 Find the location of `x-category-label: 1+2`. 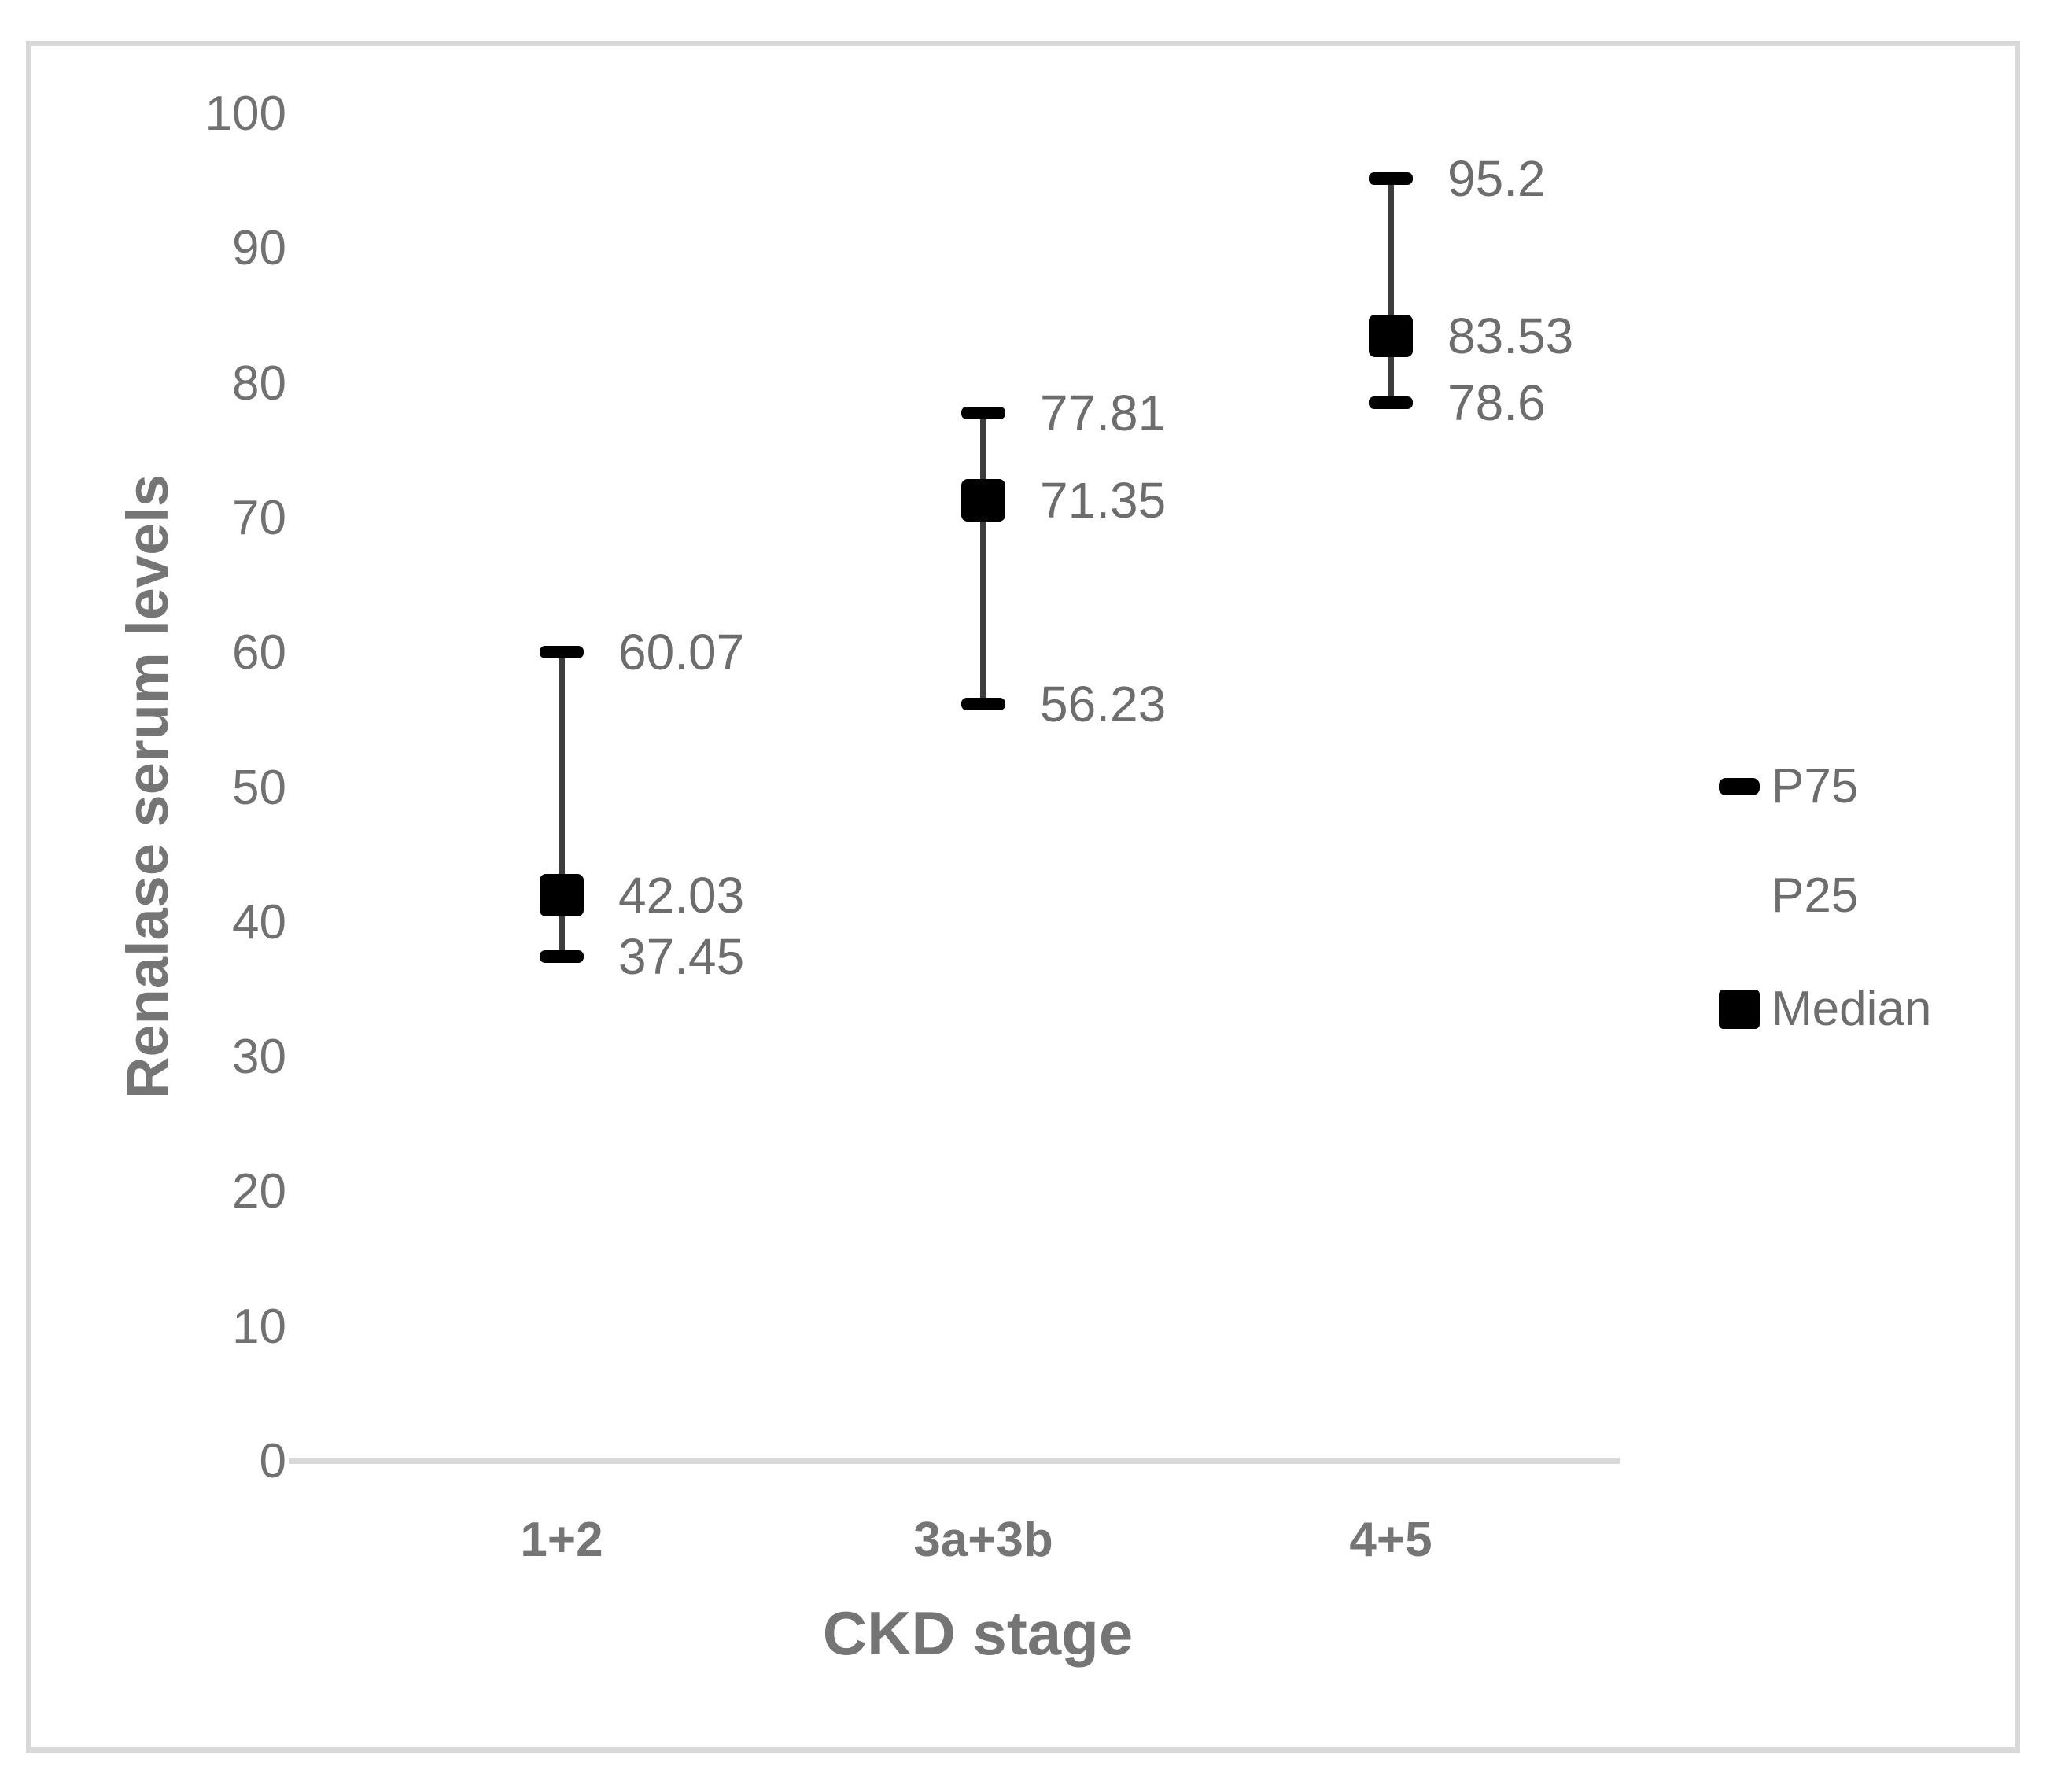

x-category-label: 1+2 is located at coordinates (561, 1540).